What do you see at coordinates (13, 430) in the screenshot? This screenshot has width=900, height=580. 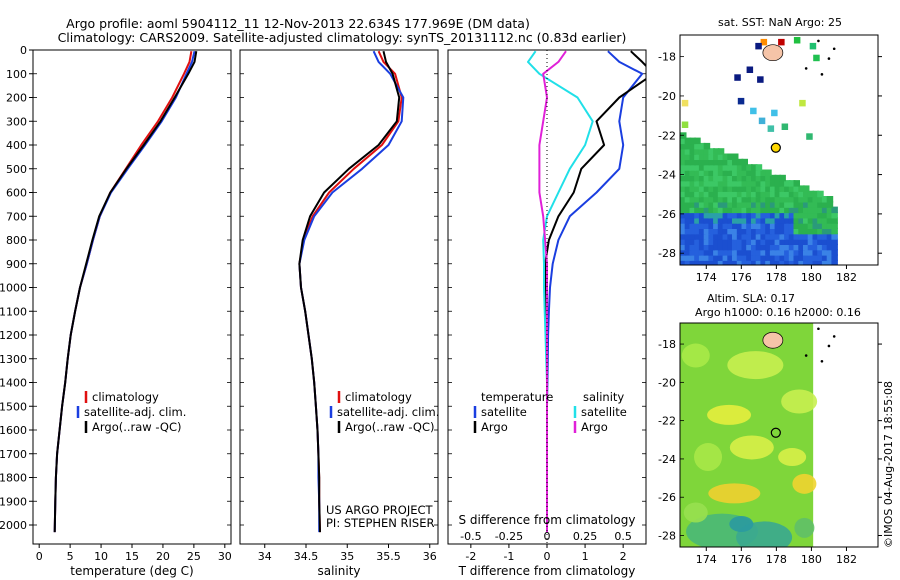 I see `y-tick-label: 1600` at bounding box center [13, 430].